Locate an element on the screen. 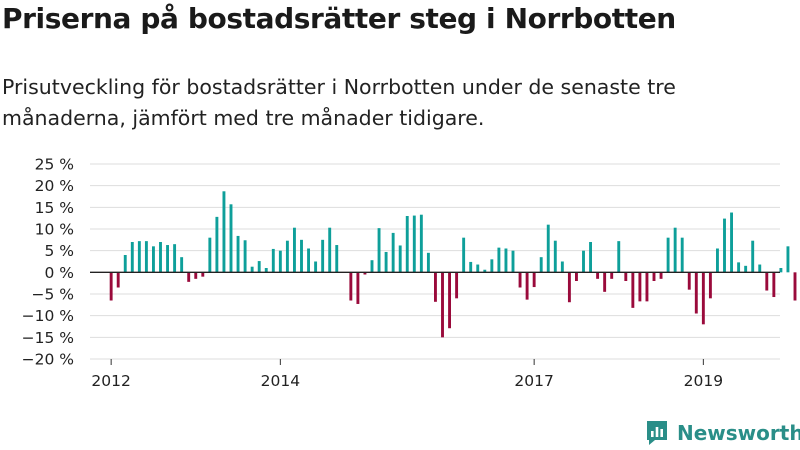 Image resolution: width=800 pixels, height=450 pixels. x-tick-label: 2019 is located at coordinates (703, 381).